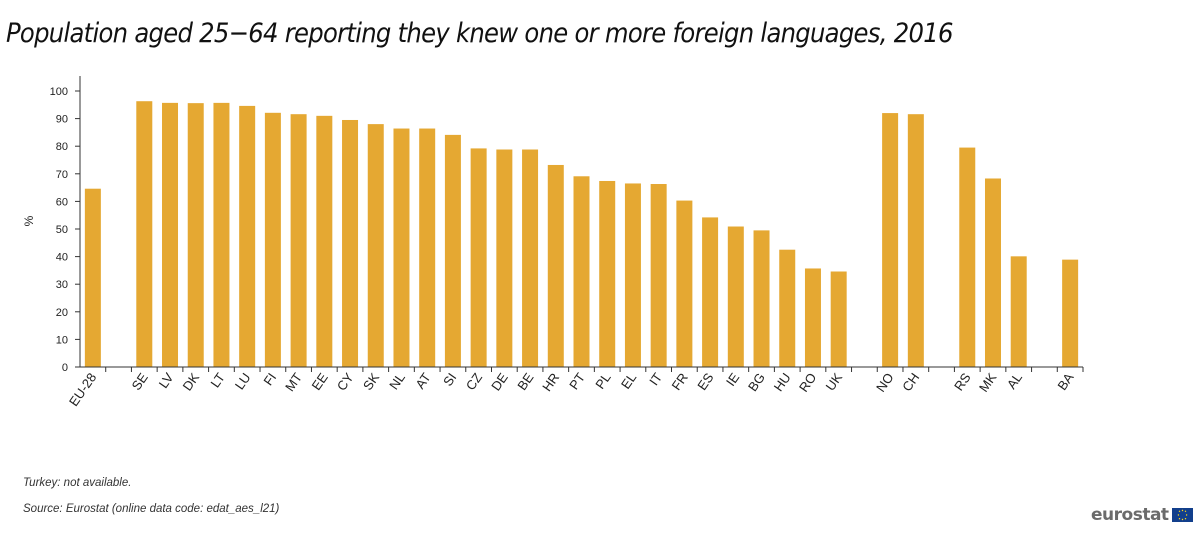  I want to click on x-tick-label: RS, so click(962, 382).